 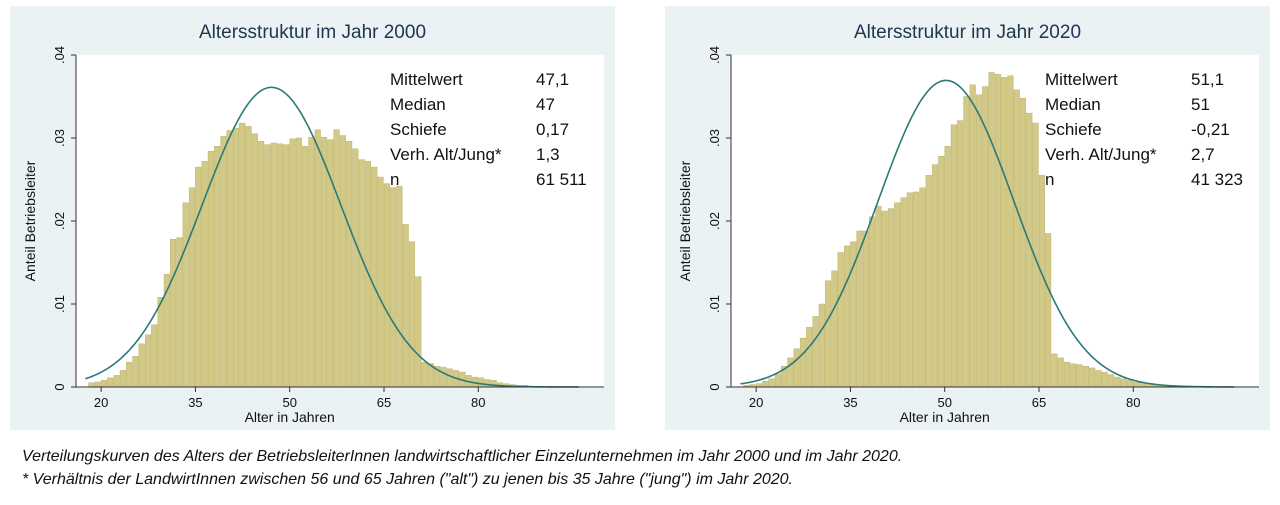 I want to click on stat-label: Schiefe, so click(x=418, y=129).